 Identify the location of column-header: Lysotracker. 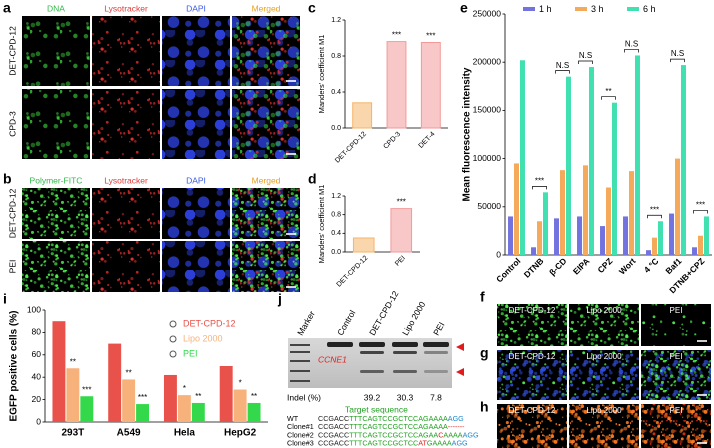
(126, 180).